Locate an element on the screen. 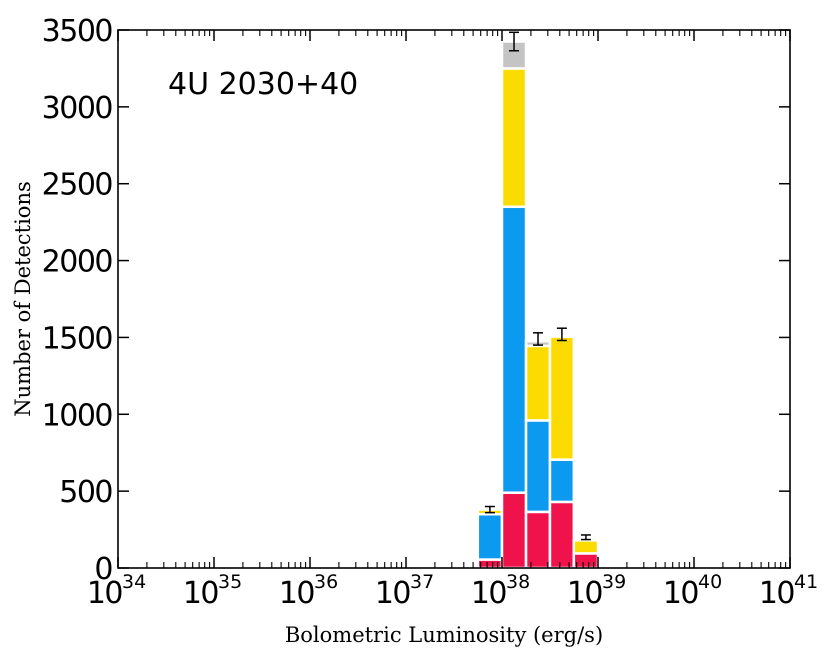 Image resolution: width=830 pixels, height=664 pixels. x-tick-exponent: 41 is located at coordinates (806, 582).